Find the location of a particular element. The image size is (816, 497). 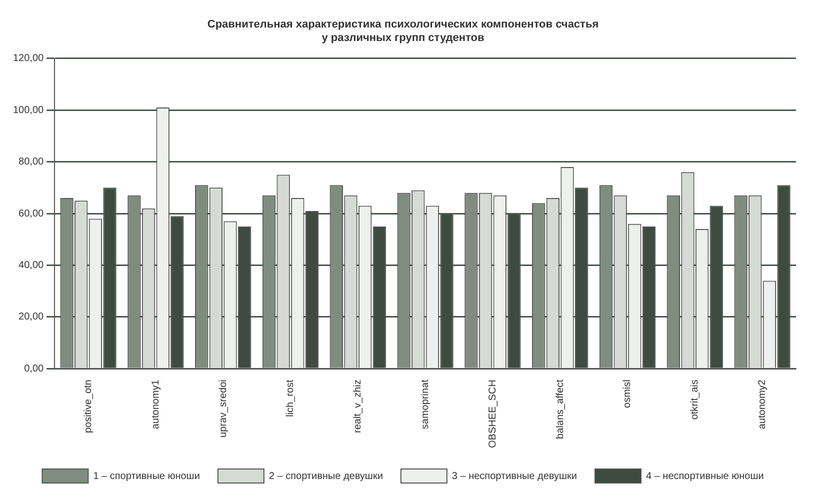

legend-label: 4 – неспортивные юноши is located at coordinates (705, 476).